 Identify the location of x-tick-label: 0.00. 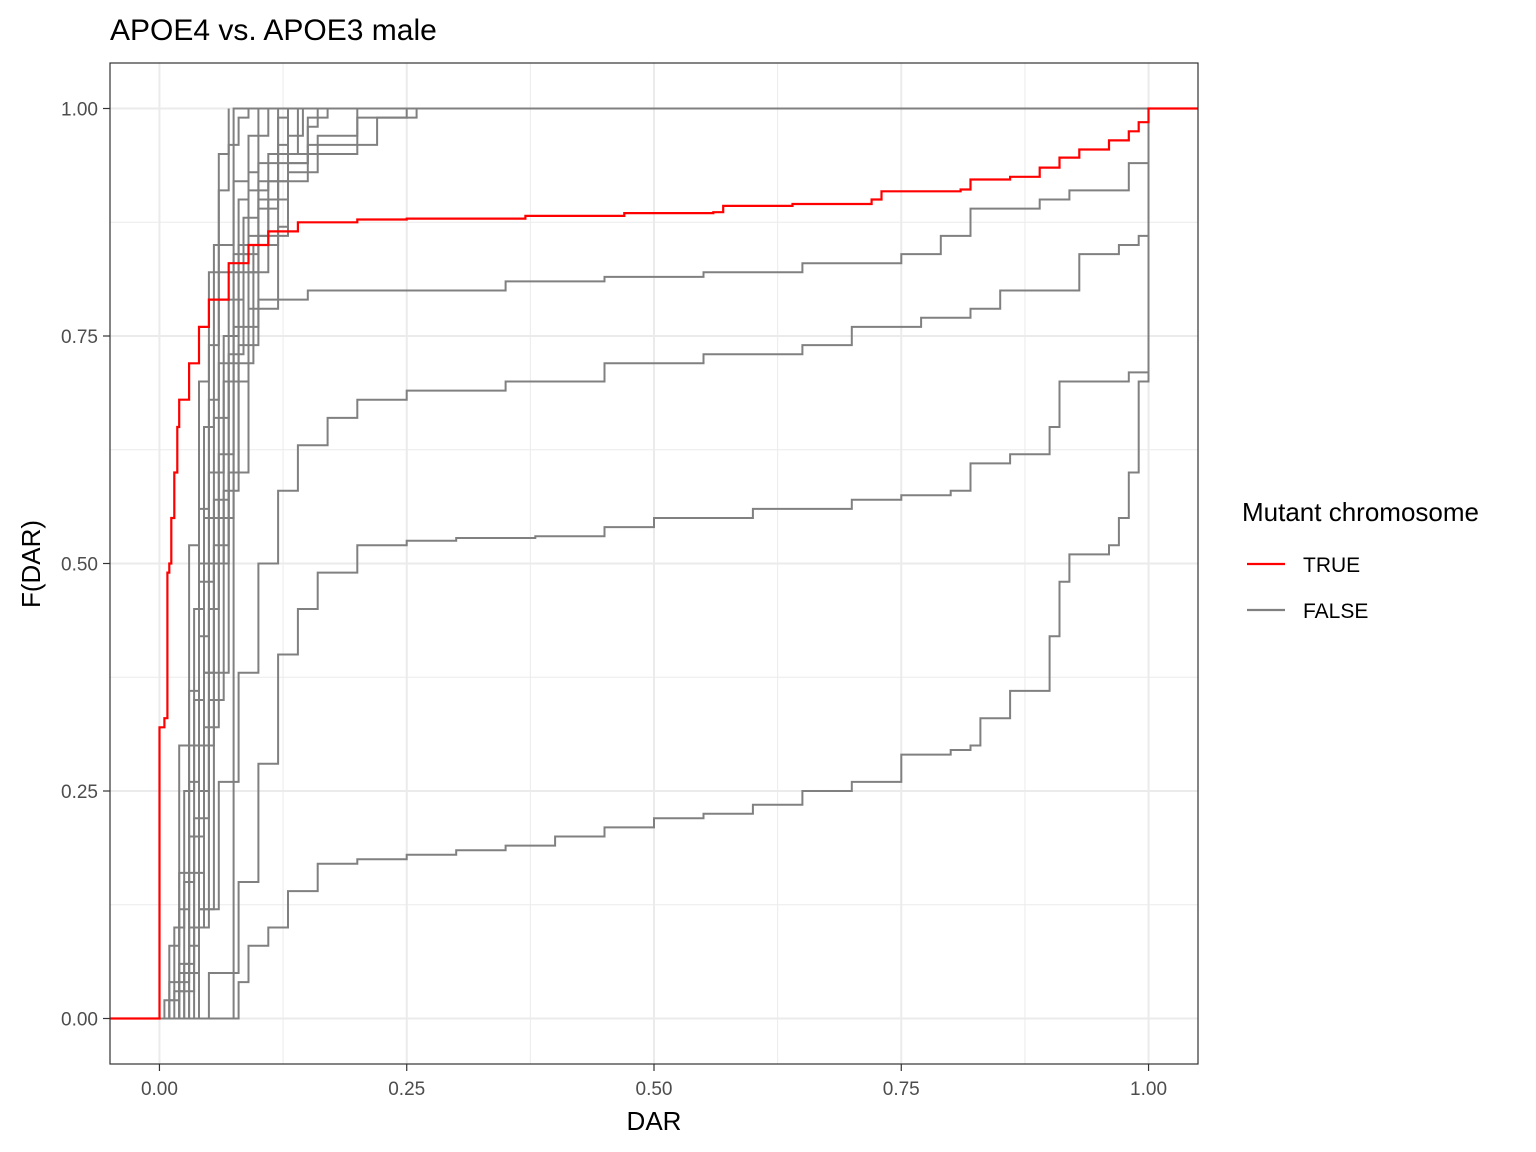
(159, 1089).